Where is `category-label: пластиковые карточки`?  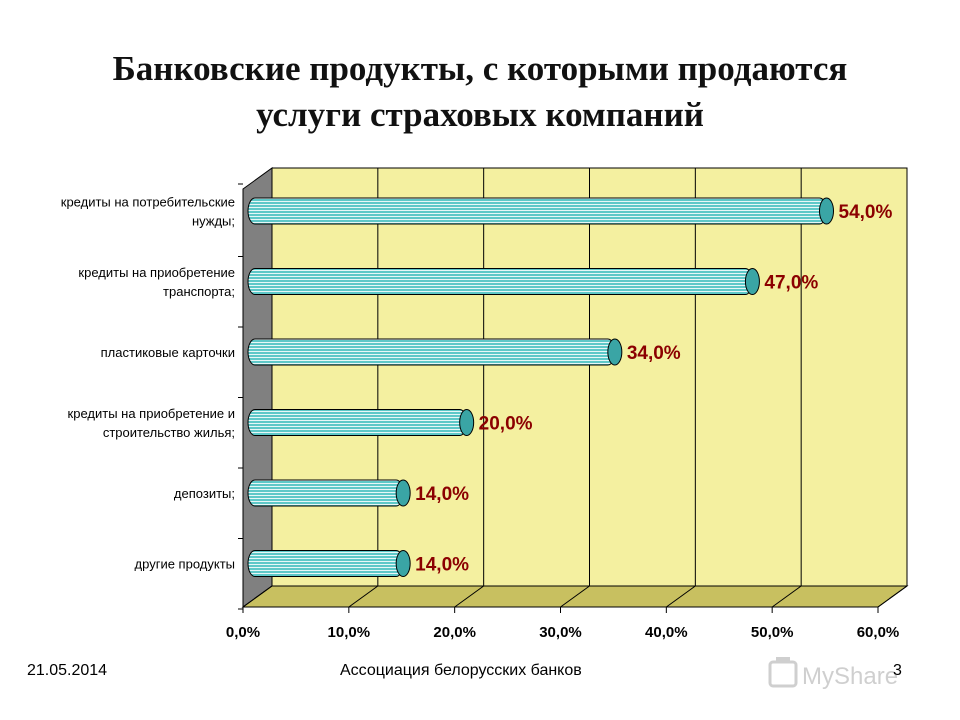
category-label: пластиковые карточки is located at coordinates (168, 352).